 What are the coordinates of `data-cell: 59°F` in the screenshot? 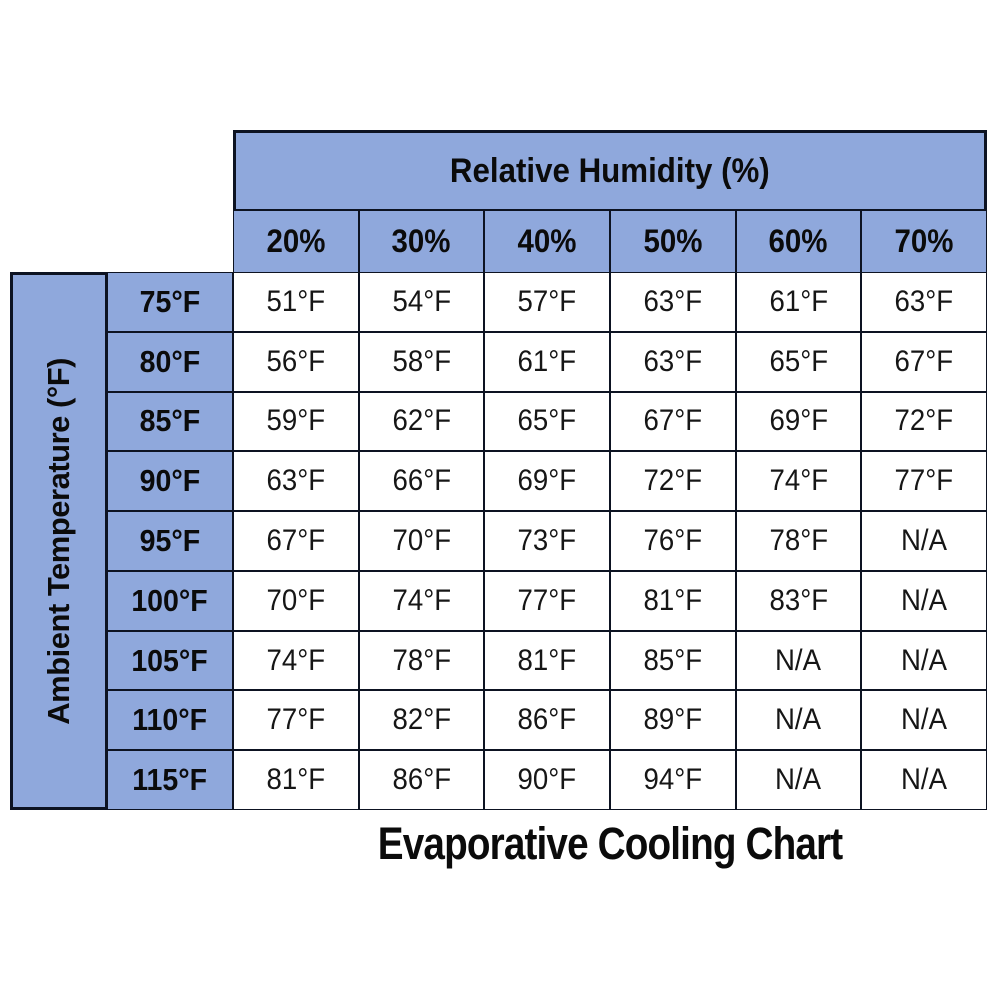 It's located at (296, 421).